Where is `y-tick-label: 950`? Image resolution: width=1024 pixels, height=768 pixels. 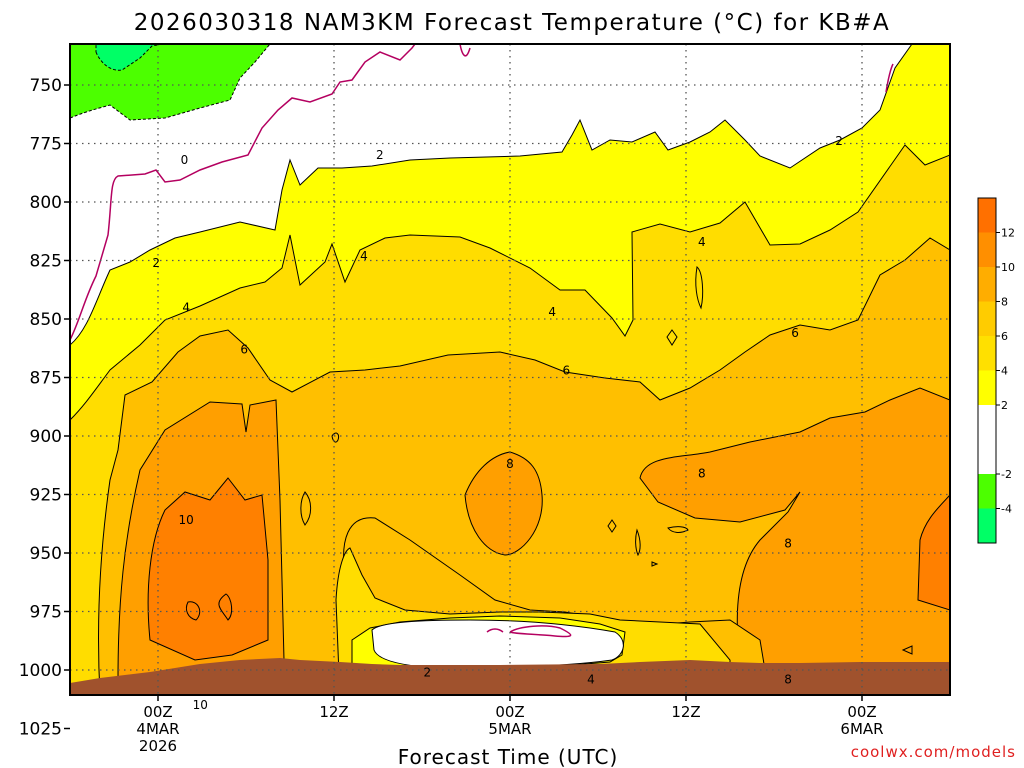
y-tick-label: 950 is located at coordinates (46, 554).